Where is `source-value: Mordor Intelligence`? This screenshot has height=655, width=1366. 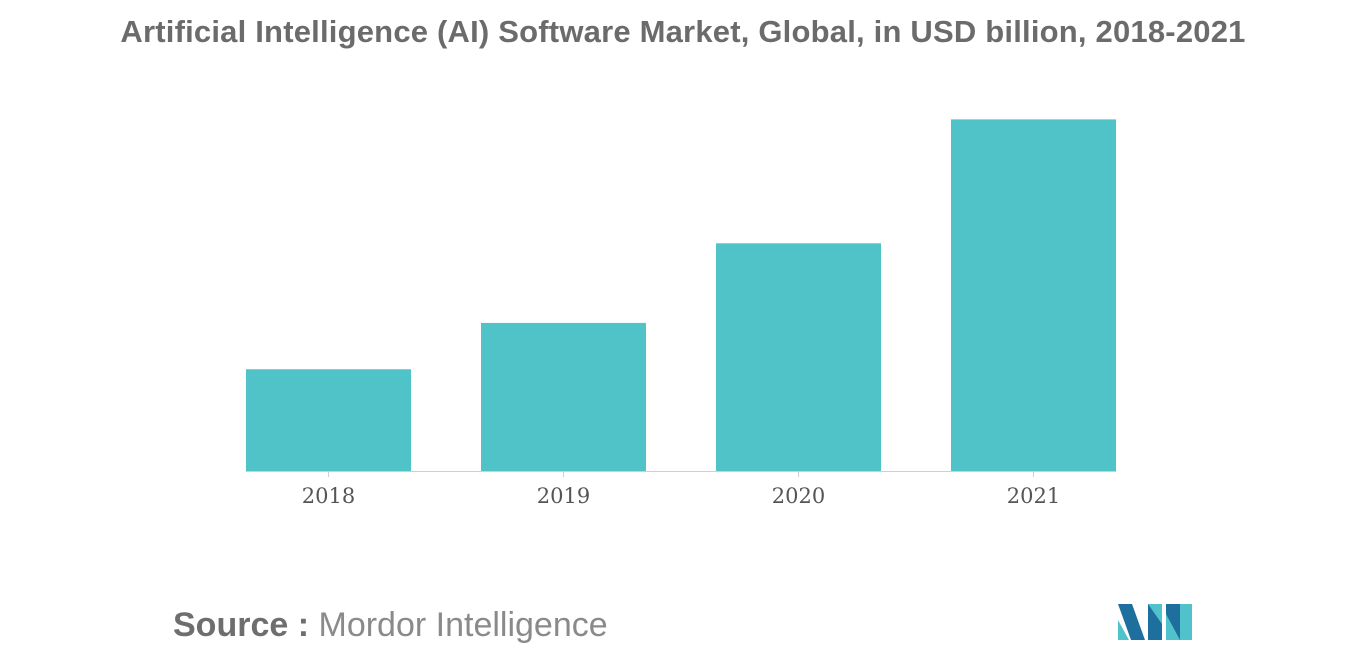
source-value: Mordor Intelligence is located at coordinates (463, 625).